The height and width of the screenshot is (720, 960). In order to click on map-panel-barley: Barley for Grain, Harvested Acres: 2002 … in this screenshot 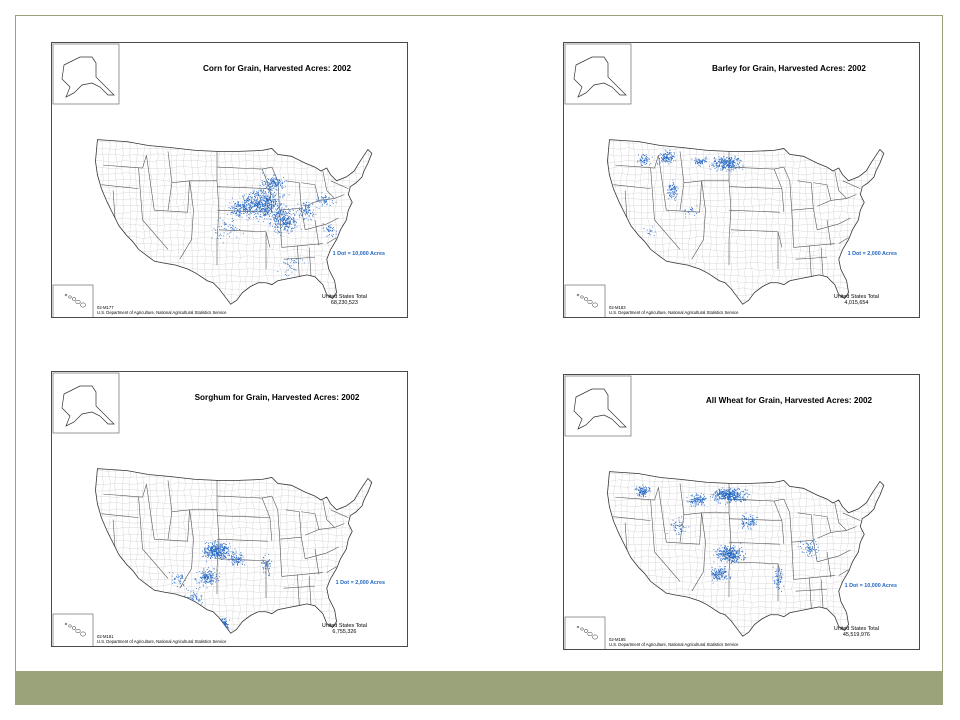, I will do `click(741, 180)`.